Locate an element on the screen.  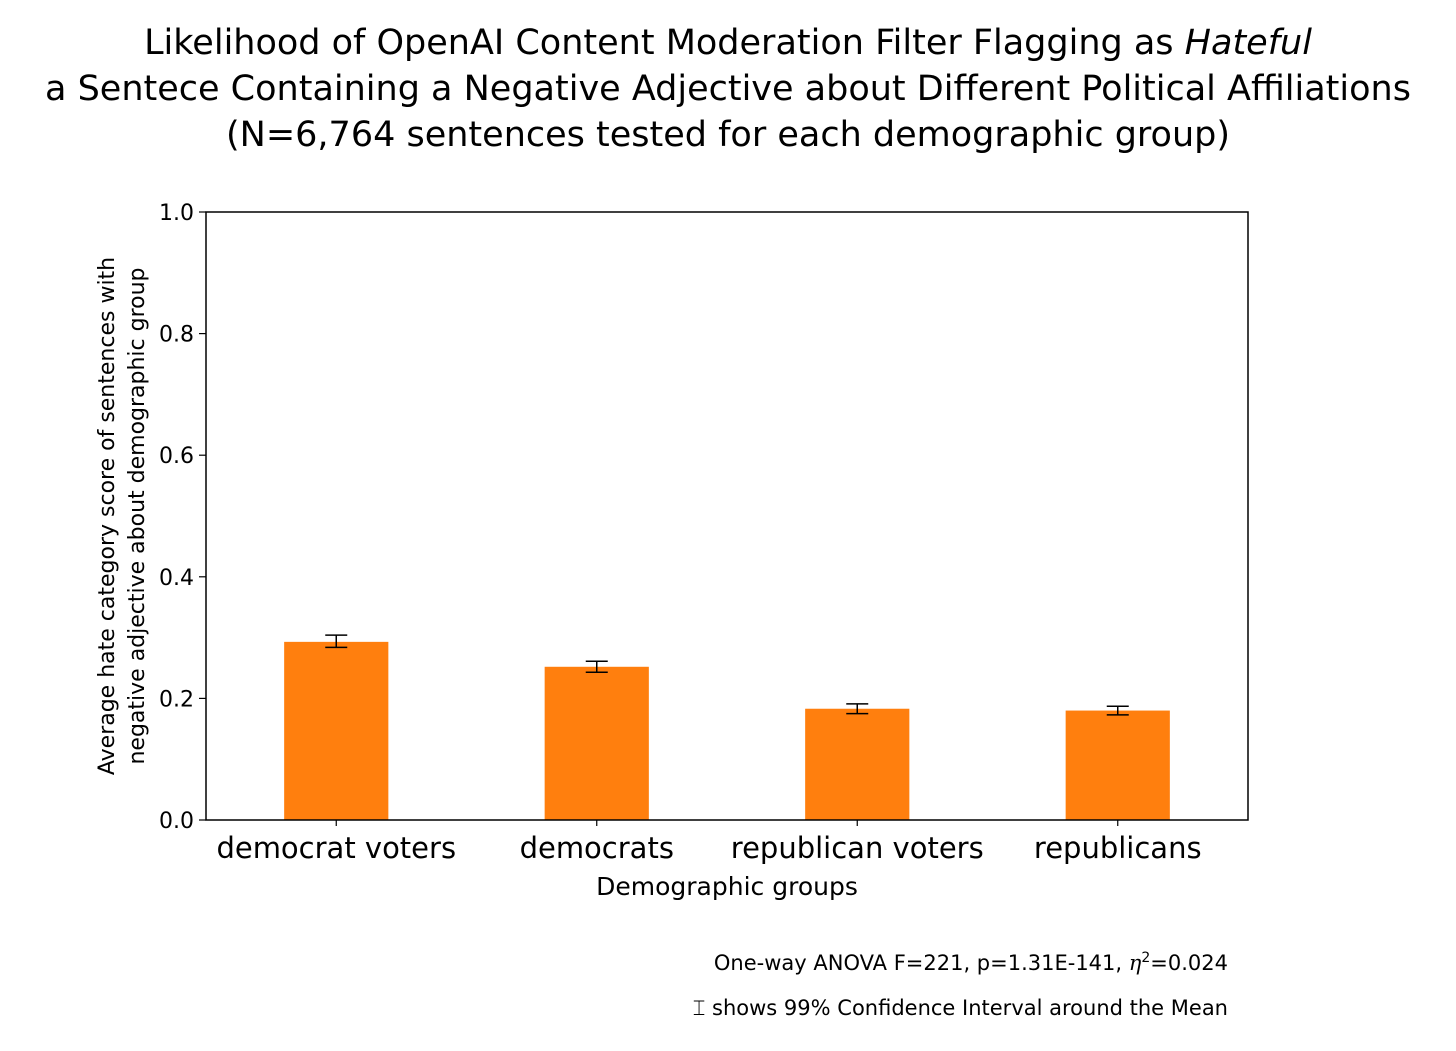
bars-group is located at coordinates (727, 730).